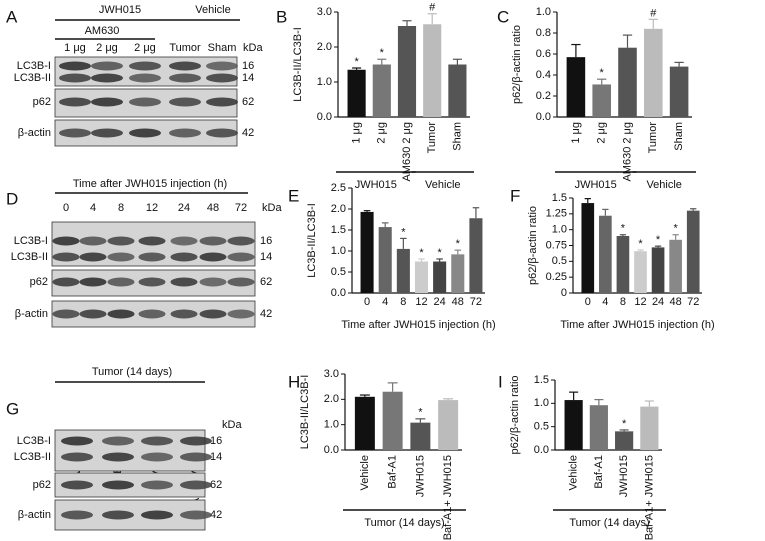 The width and height of the screenshot is (765, 541). I want to click on blot-header: Vehicle, so click(212, 10).